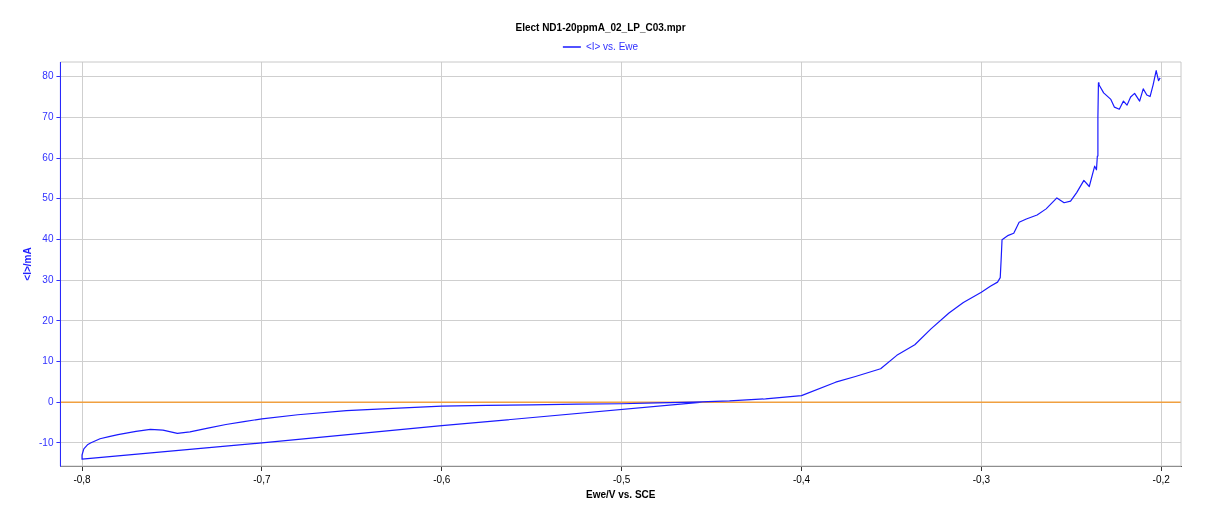 Image resolution: width=1219 pixels, height=505 pixels. Describe the element at coordinates (48, 198) in the screenshot. I see `y-tick-label: 50` at that location.